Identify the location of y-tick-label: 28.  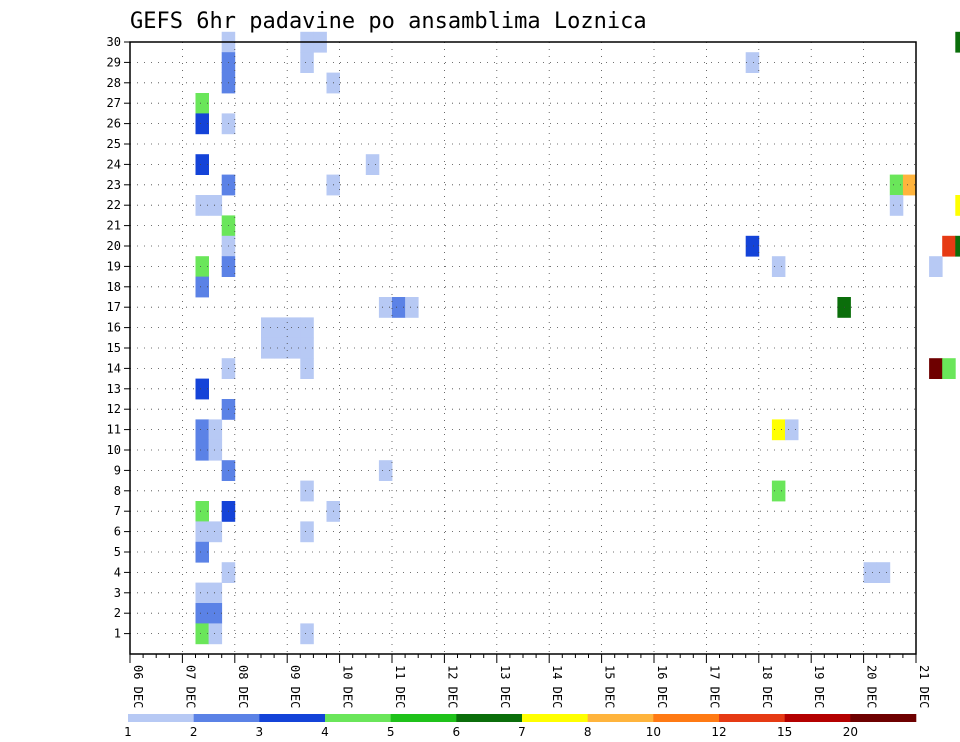
(114, 83).